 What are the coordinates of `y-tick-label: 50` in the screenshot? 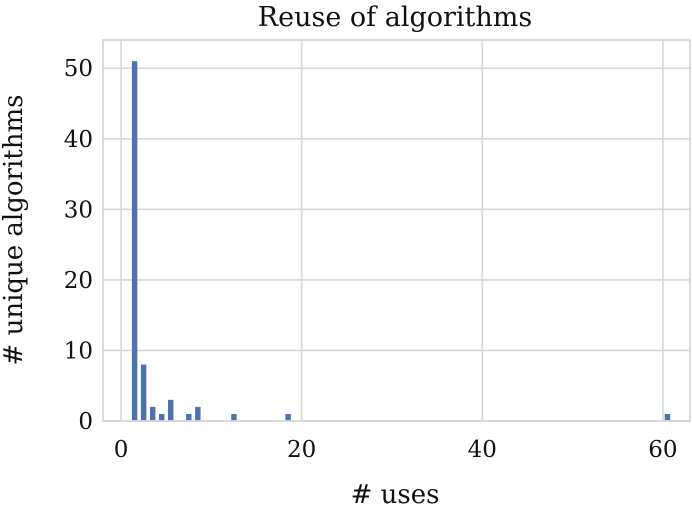 It's located at (78, 69).